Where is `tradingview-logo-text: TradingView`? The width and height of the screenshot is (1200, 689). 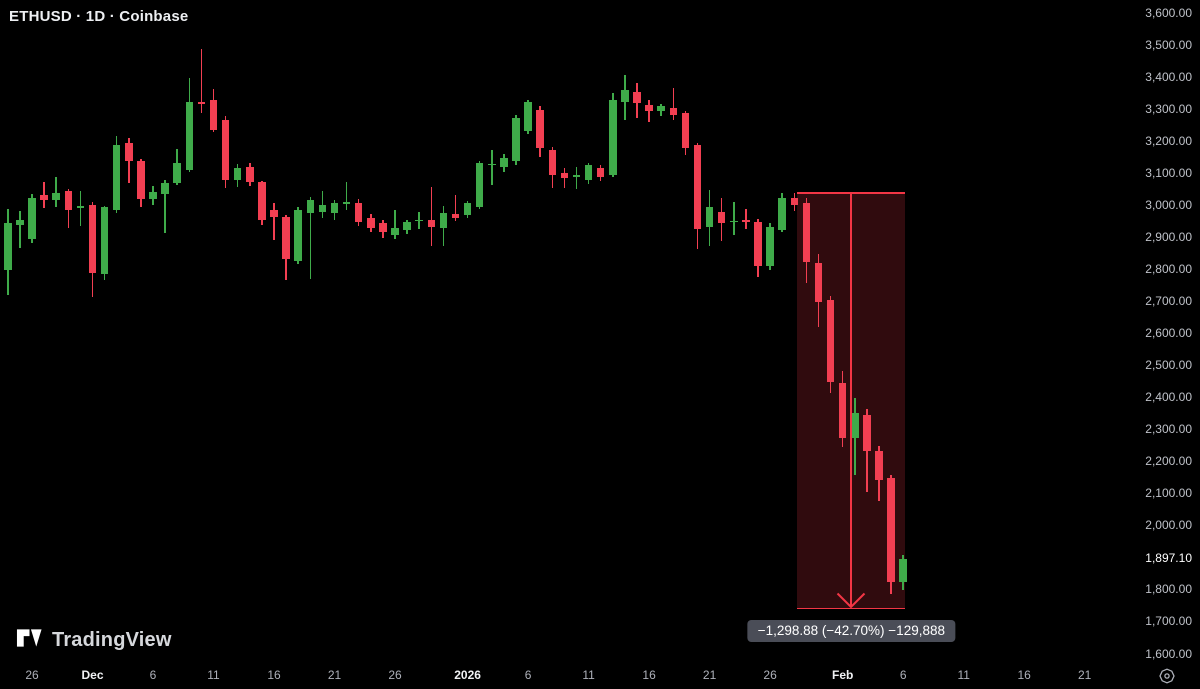 tradingview-logo-text: TradingView is located at coordinates (112, 640).